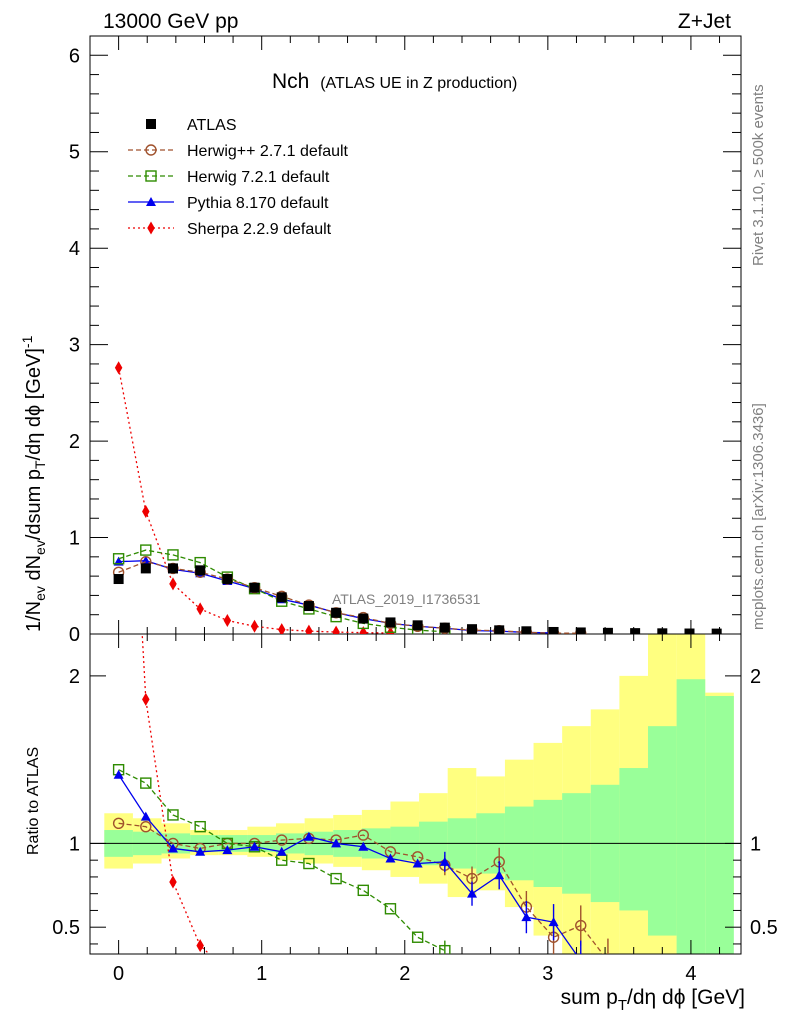  Describe the element at coordinates (764, 928) in the screenshot. I see `y-tick-label-ratio-right: 0.5` at that location.